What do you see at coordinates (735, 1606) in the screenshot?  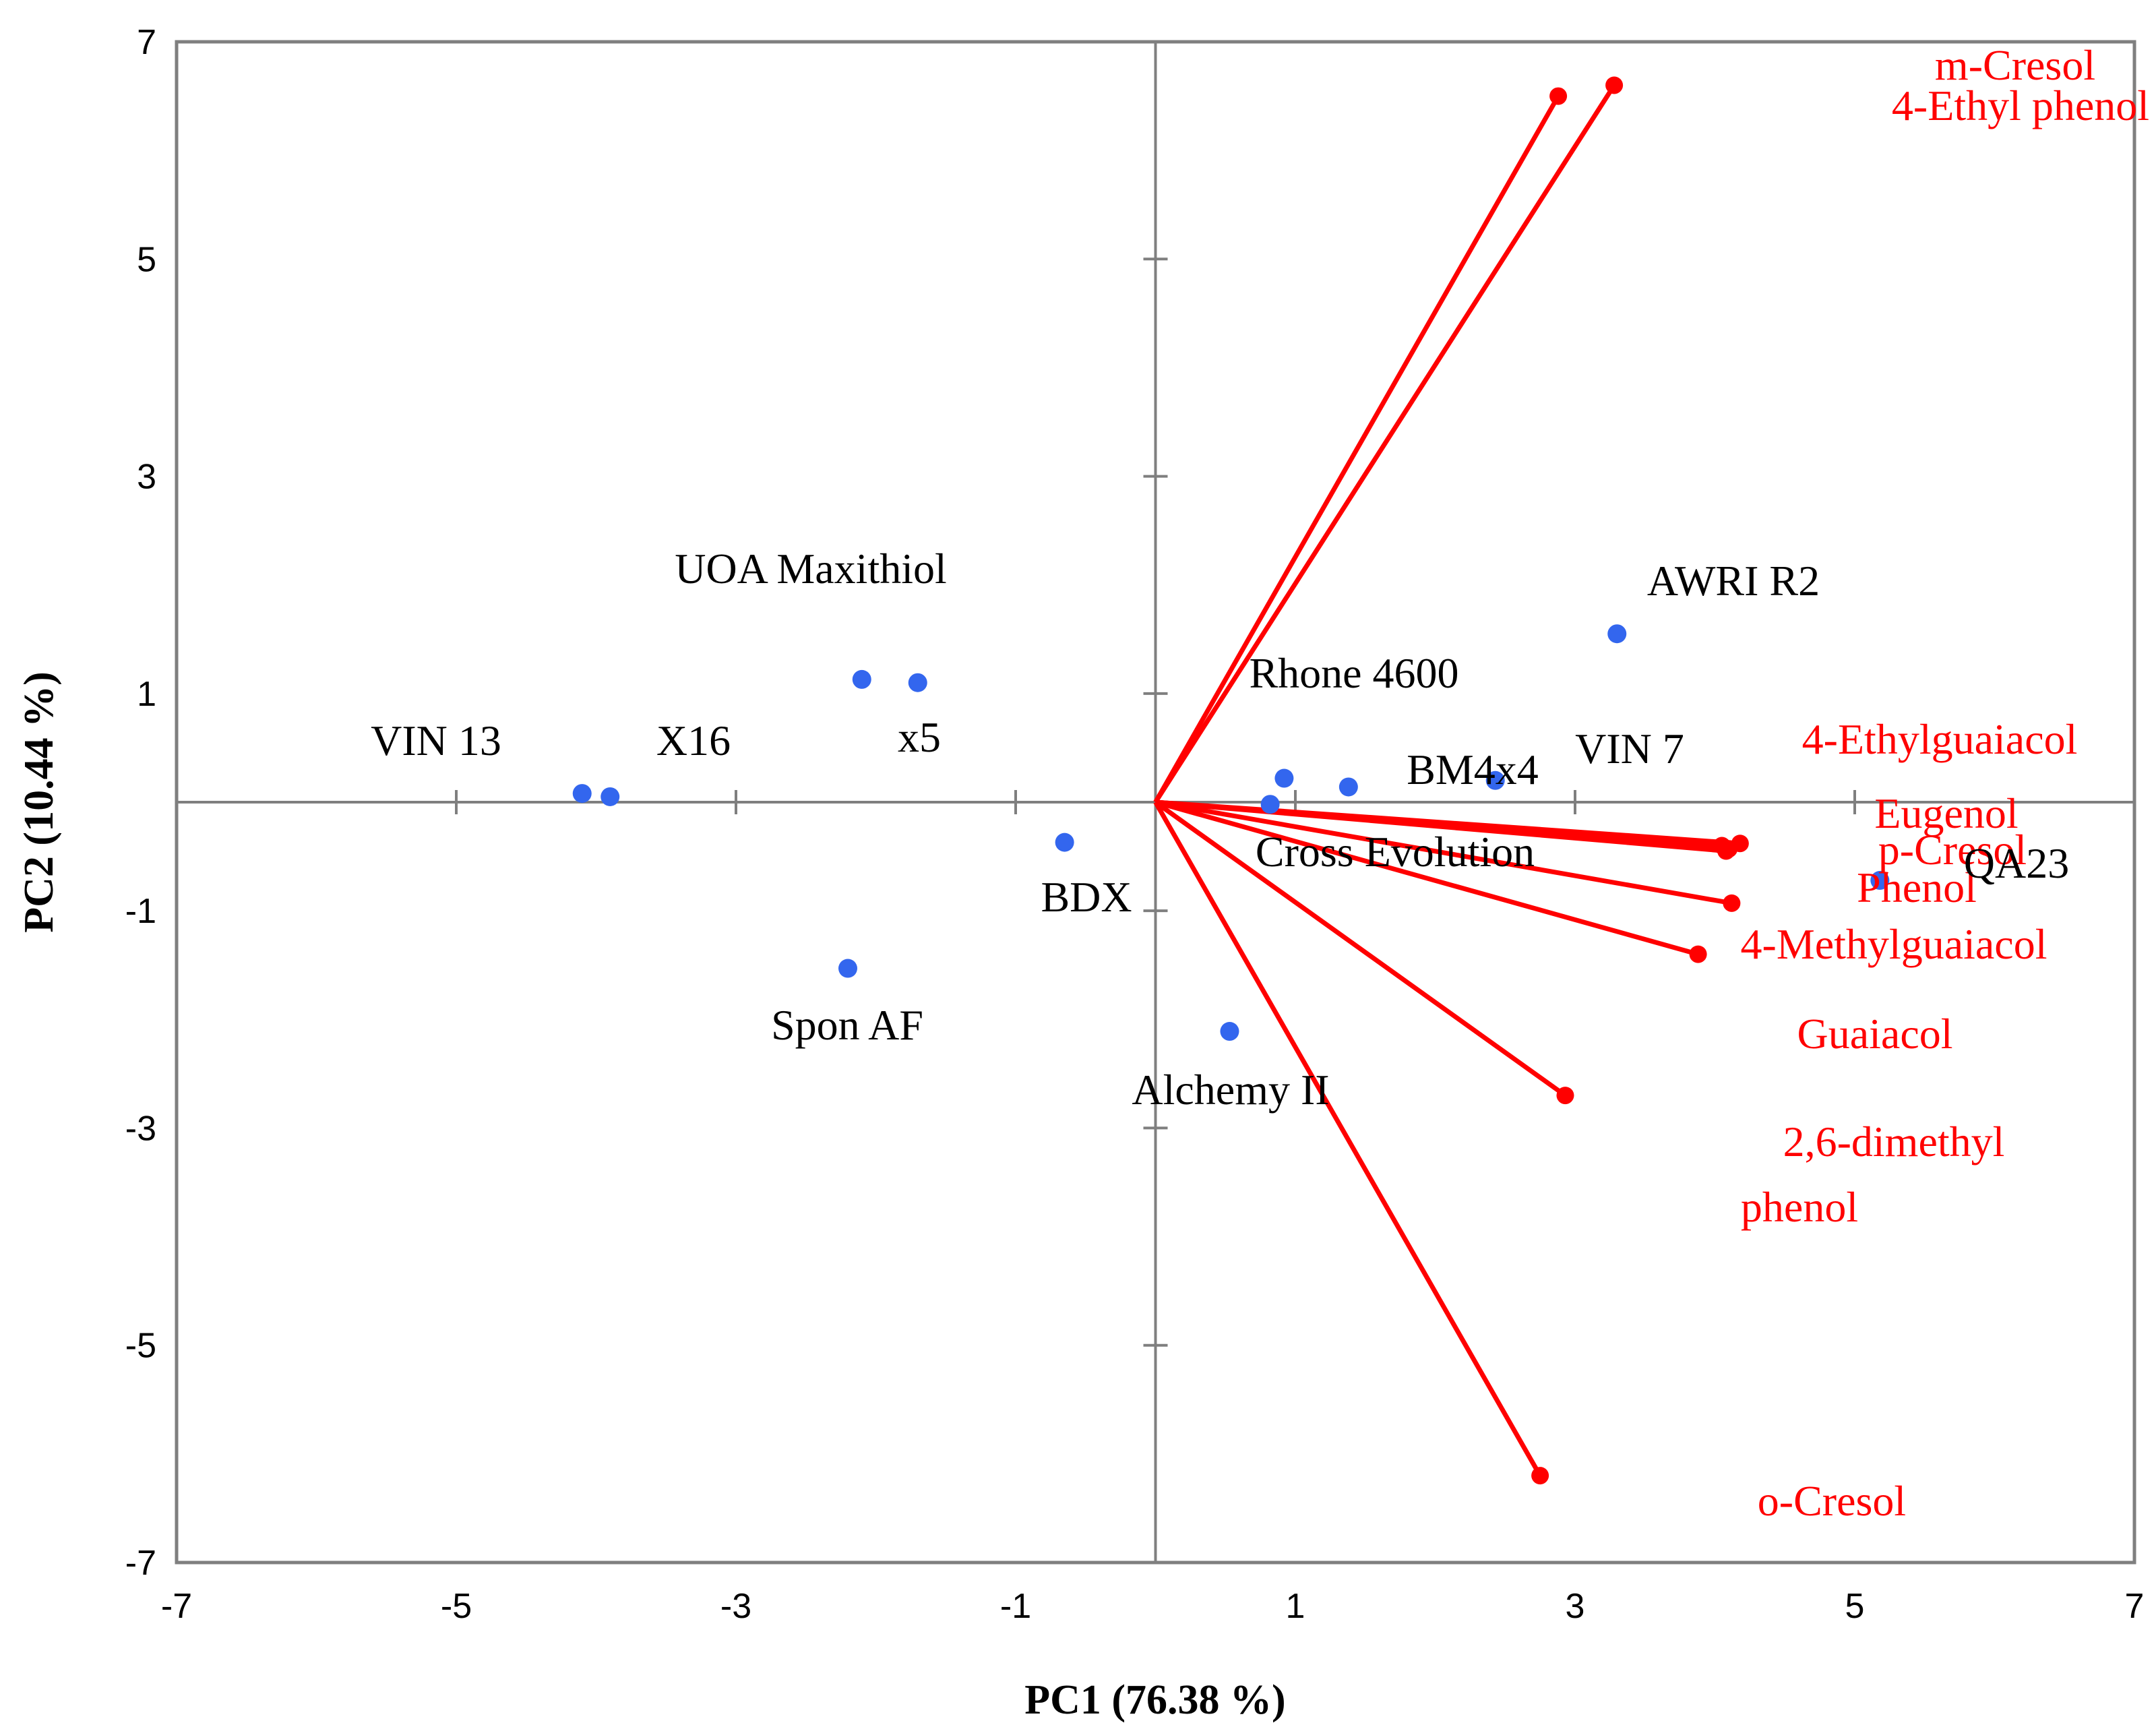 I see `x-tick-label: -3` at bounding box center [735, 1606].